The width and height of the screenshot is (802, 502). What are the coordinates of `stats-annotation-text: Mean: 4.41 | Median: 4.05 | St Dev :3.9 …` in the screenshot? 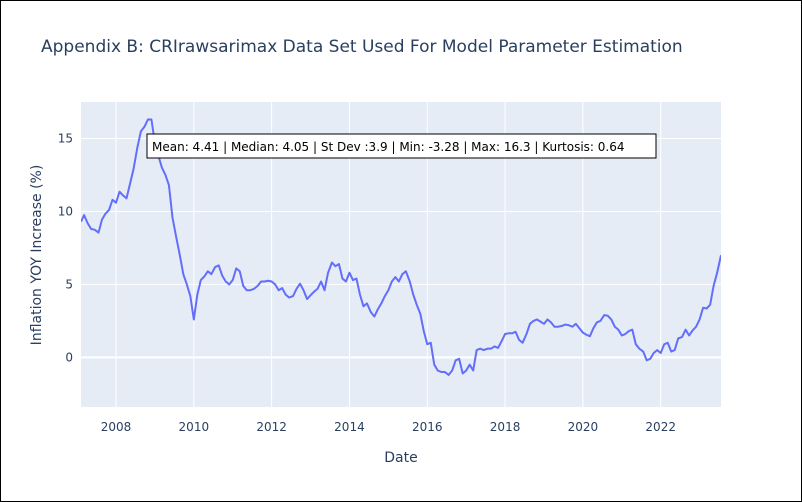 It's located at (388, 147).